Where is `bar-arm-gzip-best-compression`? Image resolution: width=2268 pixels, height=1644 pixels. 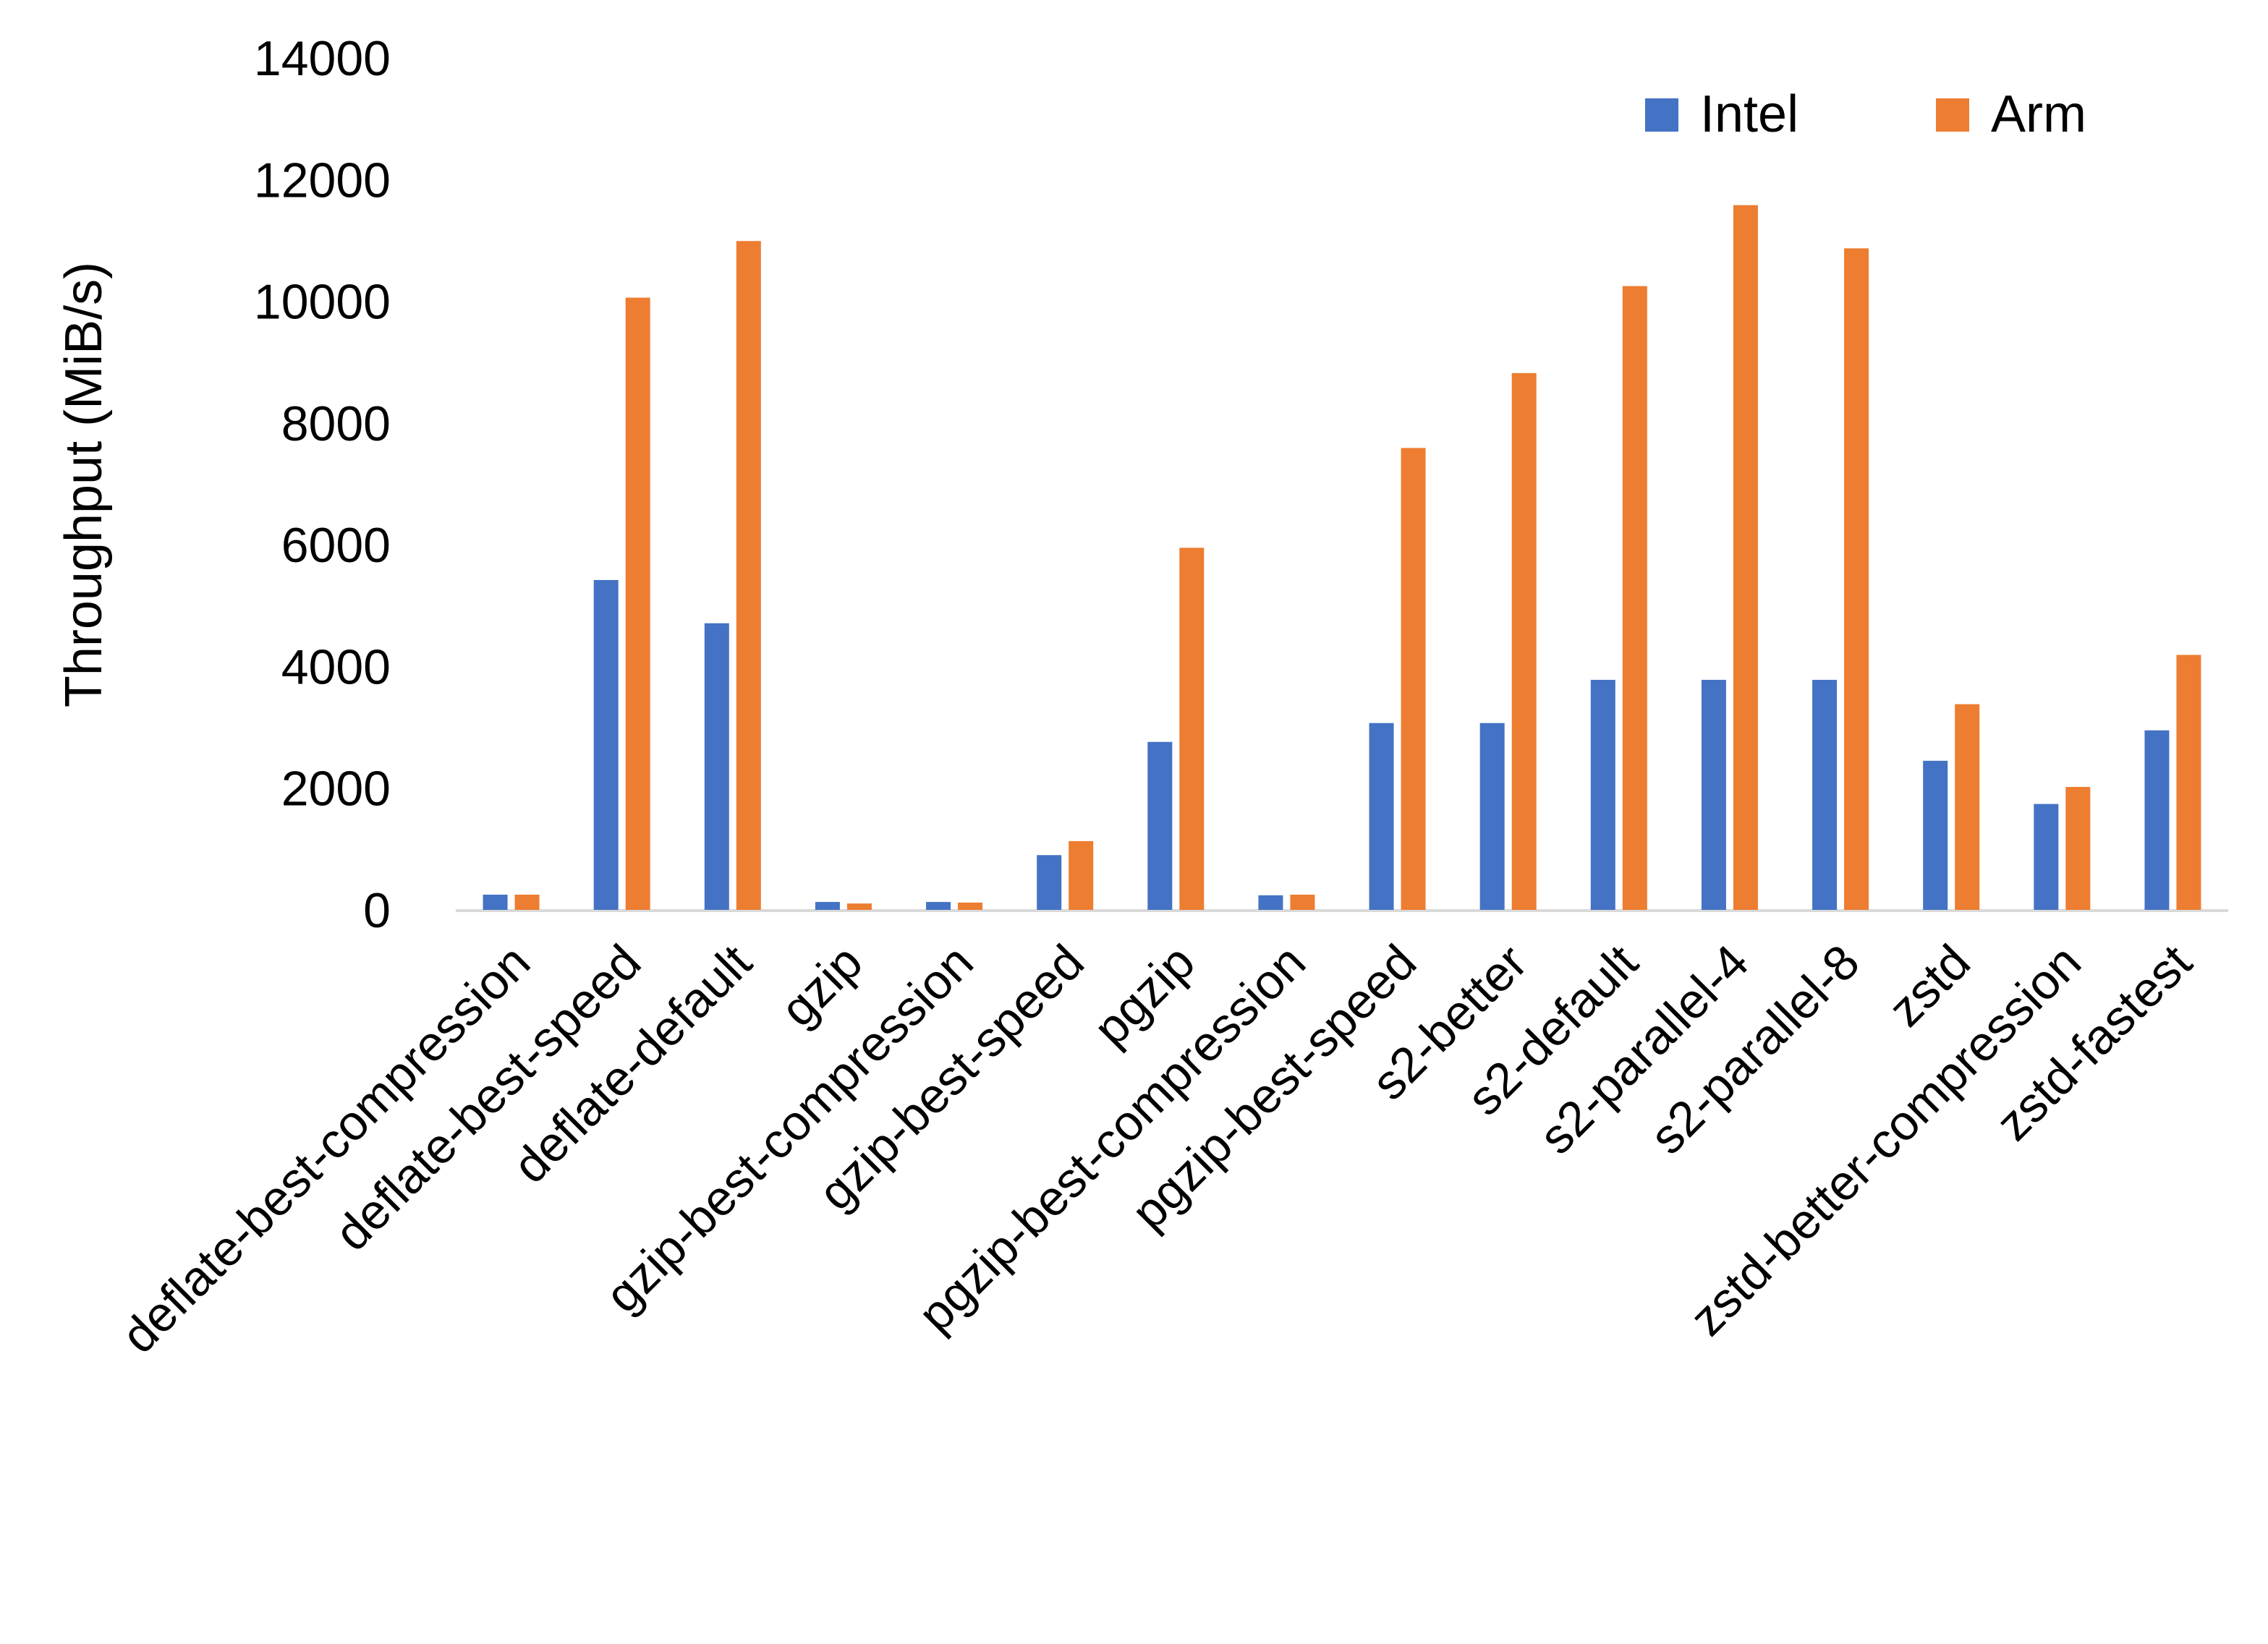
bar-arm-gzip-best-compression is located at coordinates (970, 906).